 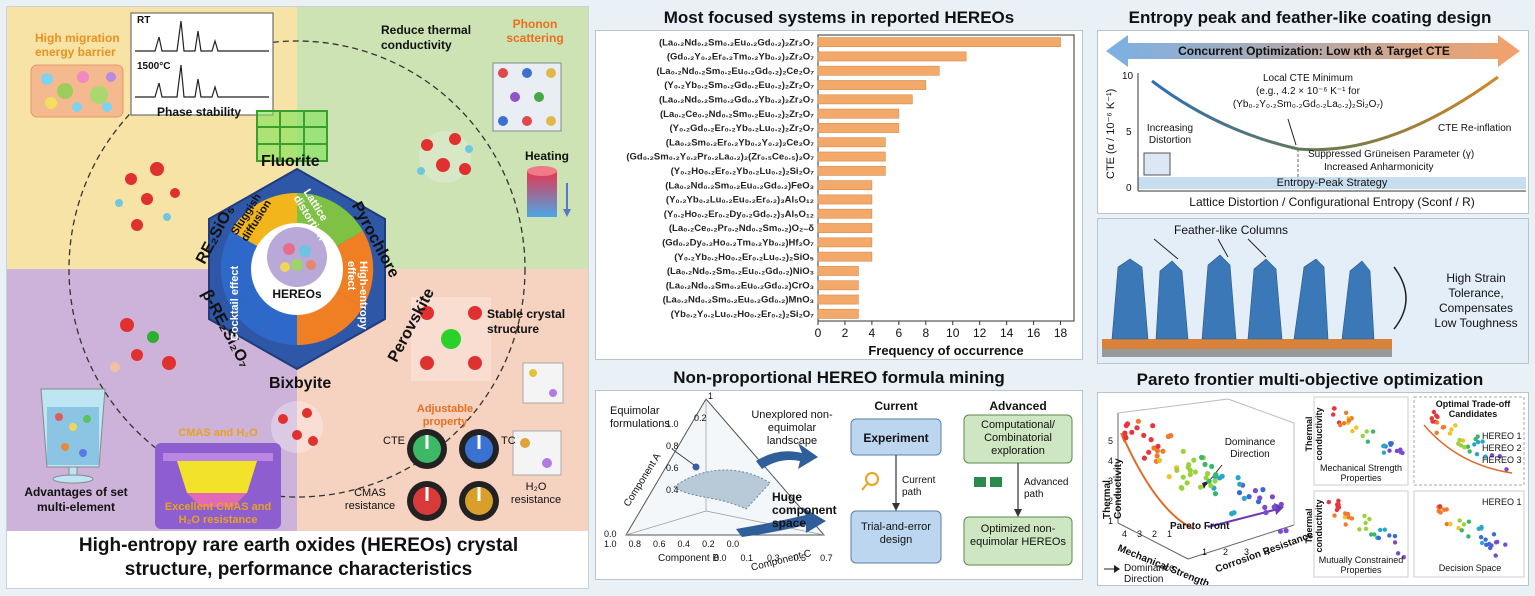 I want to click on category-label: (Y₀.₂Ho₀.₂Er₀.₂Yb₀.₂Lu₀.₂)₂Si₂O₇, so click(x=743, y=171).